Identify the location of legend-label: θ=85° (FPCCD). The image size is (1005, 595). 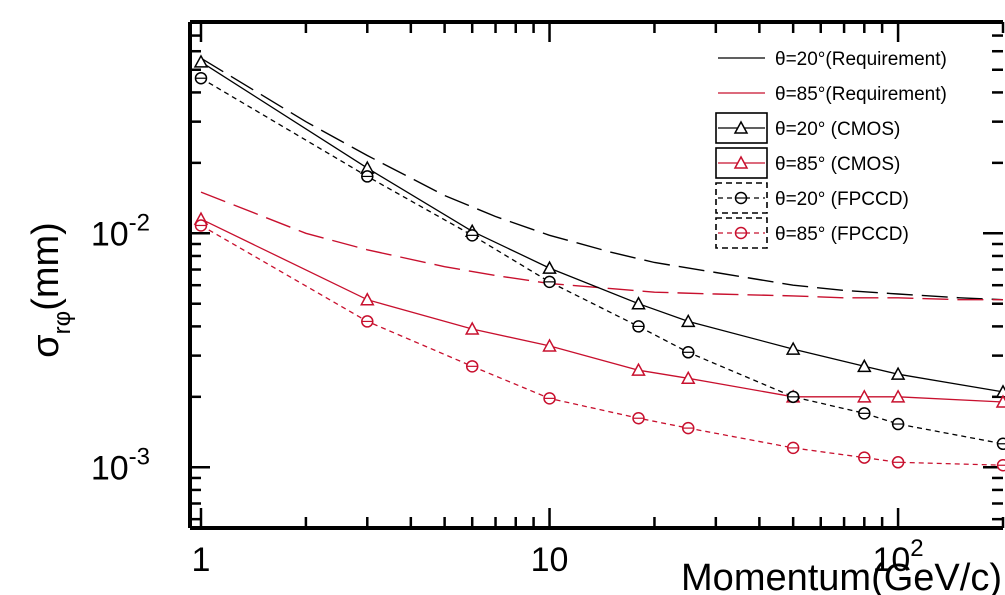
(842, 234).